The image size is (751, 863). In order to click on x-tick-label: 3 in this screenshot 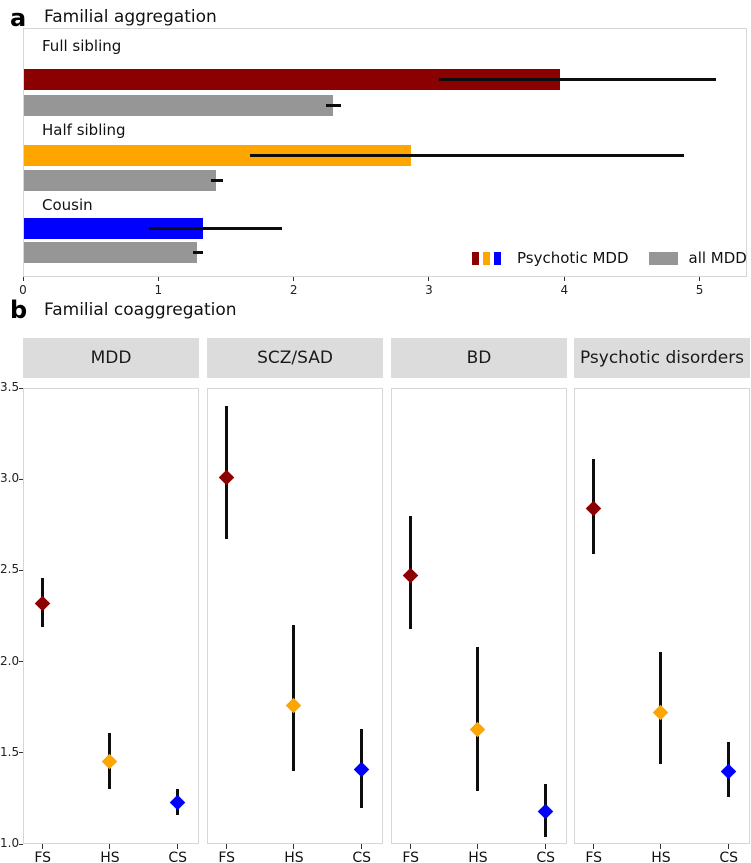, I will do `click(429, 290)`.